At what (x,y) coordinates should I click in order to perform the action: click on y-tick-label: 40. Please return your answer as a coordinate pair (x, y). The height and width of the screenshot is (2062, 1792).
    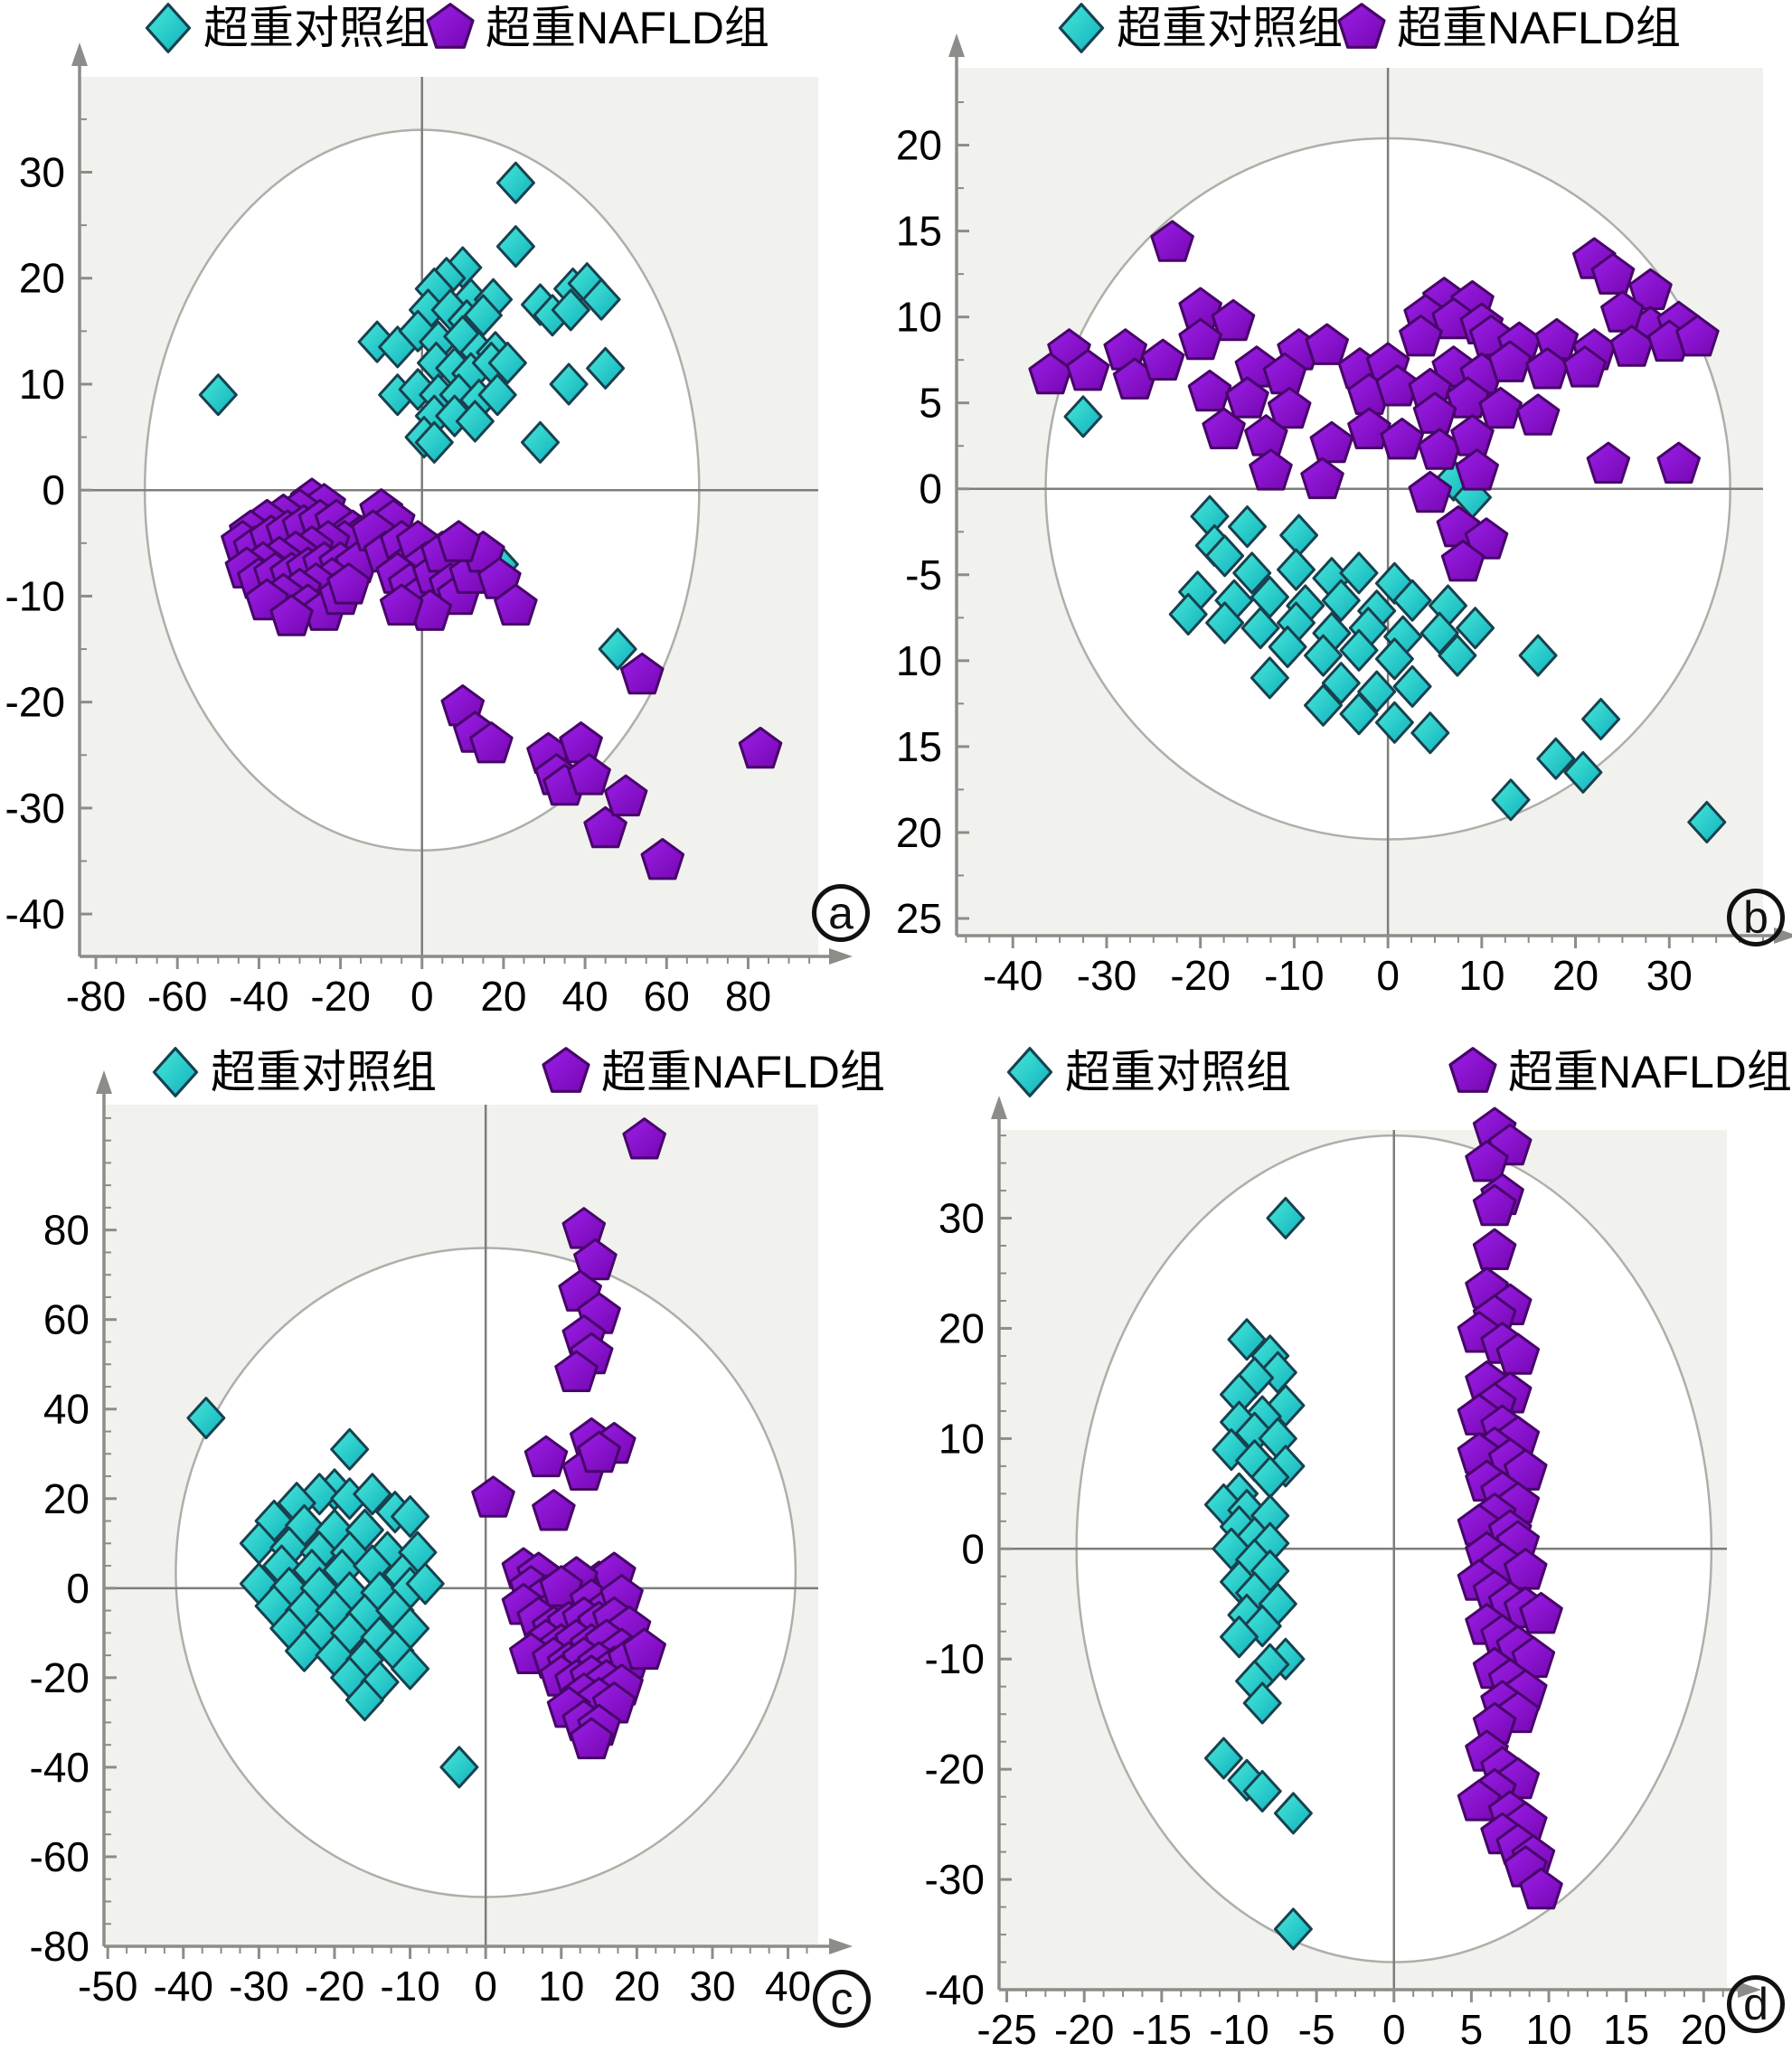
    Looking at the image, I should click on (66, 1409).